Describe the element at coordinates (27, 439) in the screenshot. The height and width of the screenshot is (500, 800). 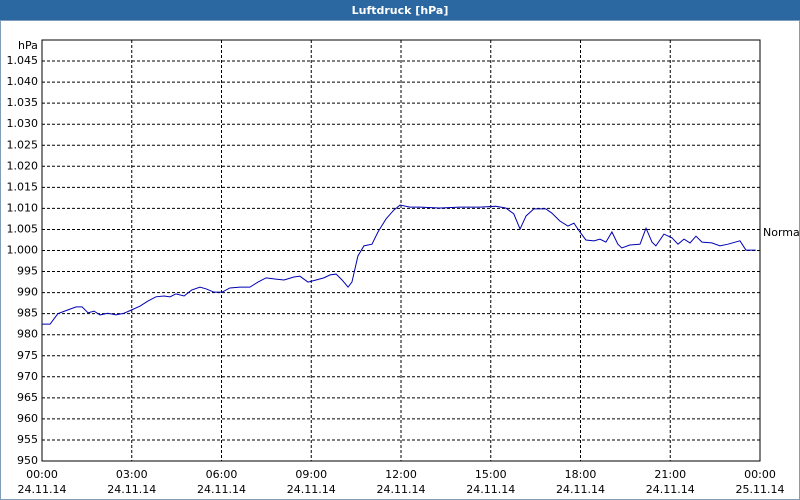
I see `y-tick-label: 955` at that location.